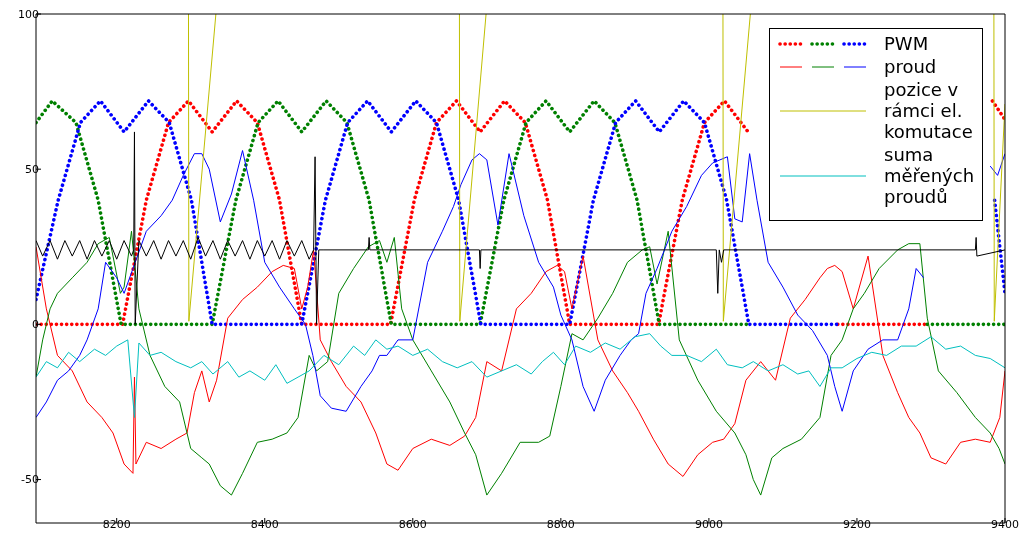 This screenshot has width=1034, height=551. What do you see at coordinates (856, 524) in the screenshot?
I see `x-tick-label: 9200` at bounding box center [856, 524].